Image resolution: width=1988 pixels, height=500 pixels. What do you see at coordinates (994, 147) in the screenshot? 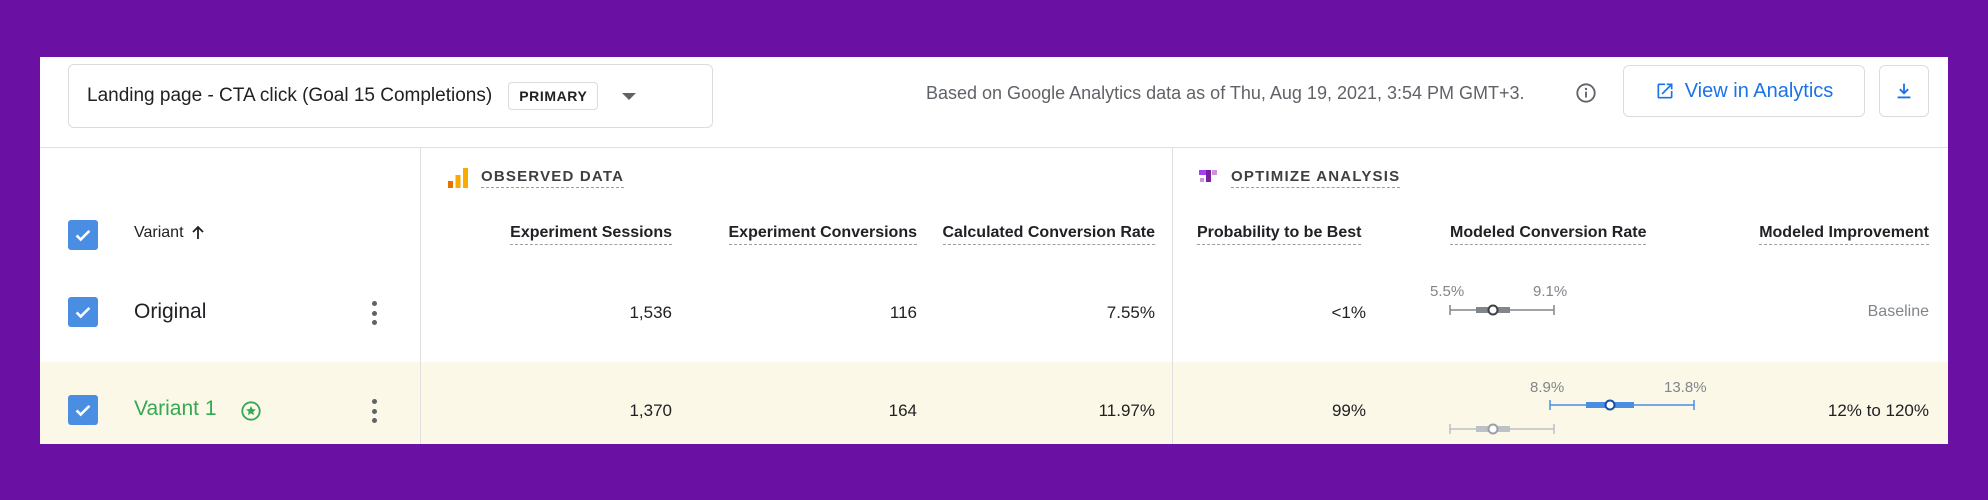
I see `header-divider` at bounding box center [994, 147].